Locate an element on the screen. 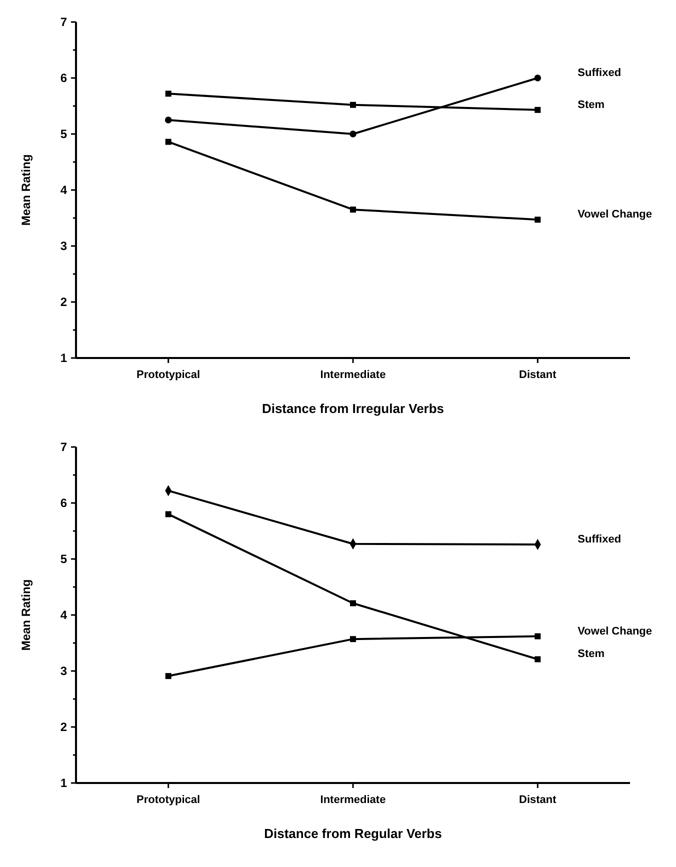 Image resolution: width=676 pixels, height=867 pixels. x-axis-title: Distance from Irregular Verbs is located at coordinates (353, 408).